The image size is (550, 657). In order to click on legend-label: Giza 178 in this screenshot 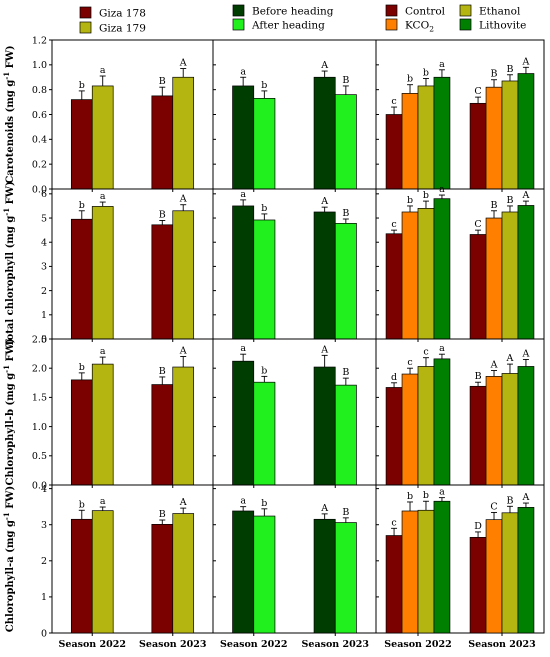, I will do `click(122, 14)`.